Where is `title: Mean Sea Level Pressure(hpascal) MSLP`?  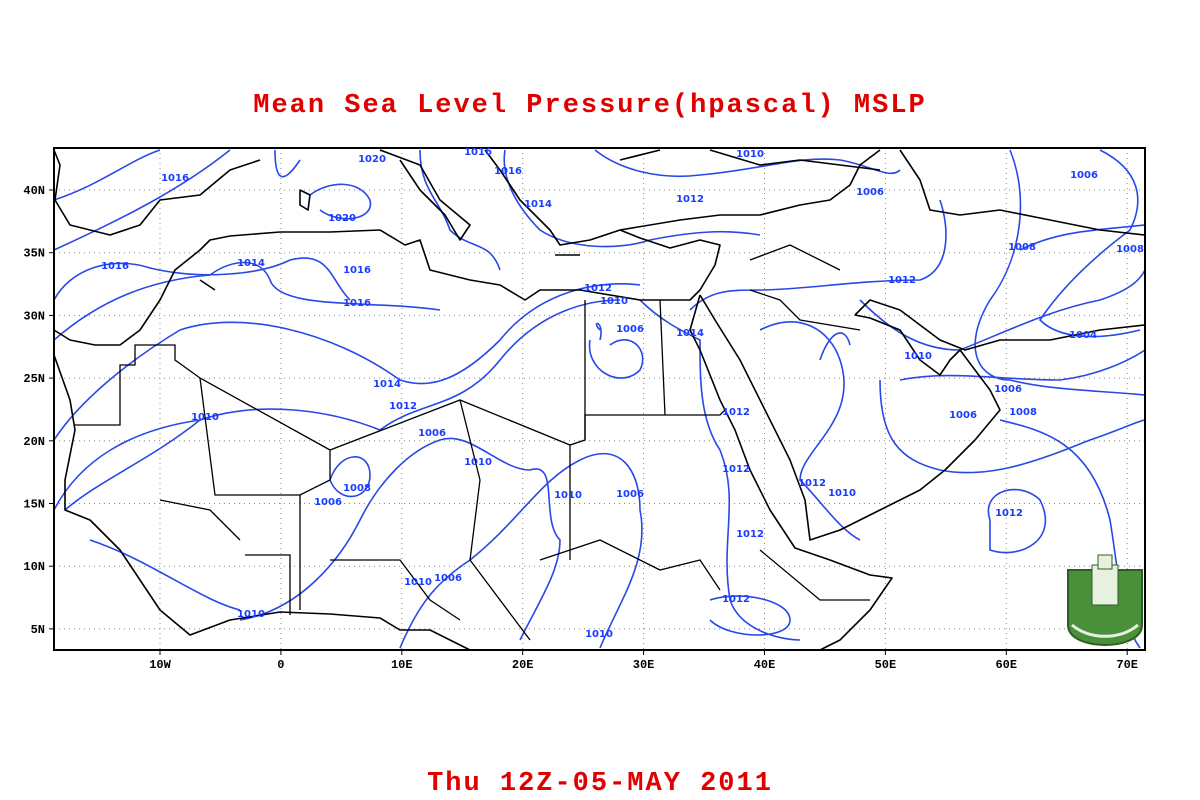 title: Mean Sea Level Pressure(hpascal) MSLP is located at coordinates (590, 106).